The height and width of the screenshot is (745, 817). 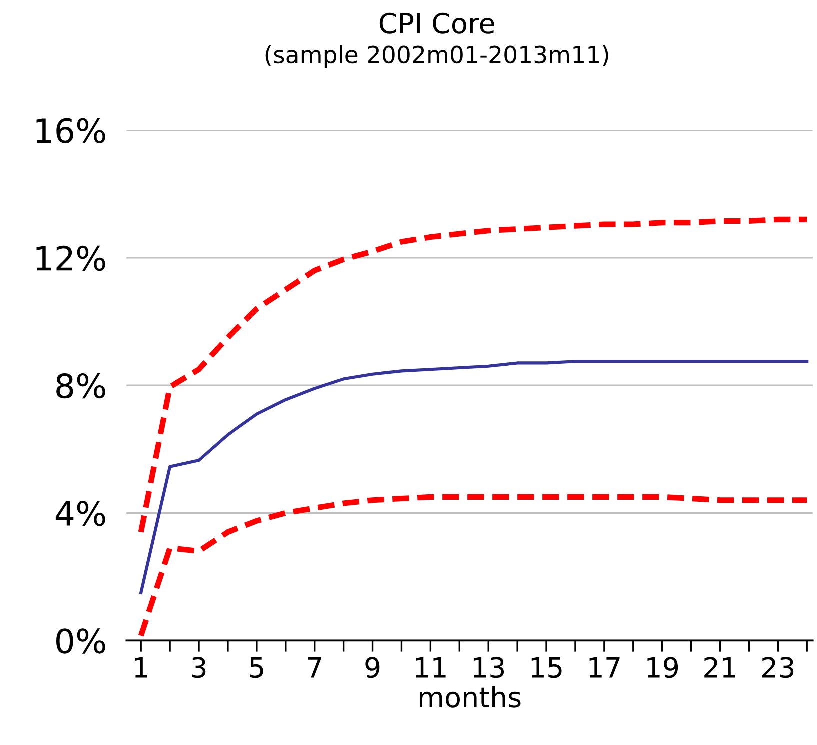 I want to click on x-tick-label: 9, so click(x=373, y=667).